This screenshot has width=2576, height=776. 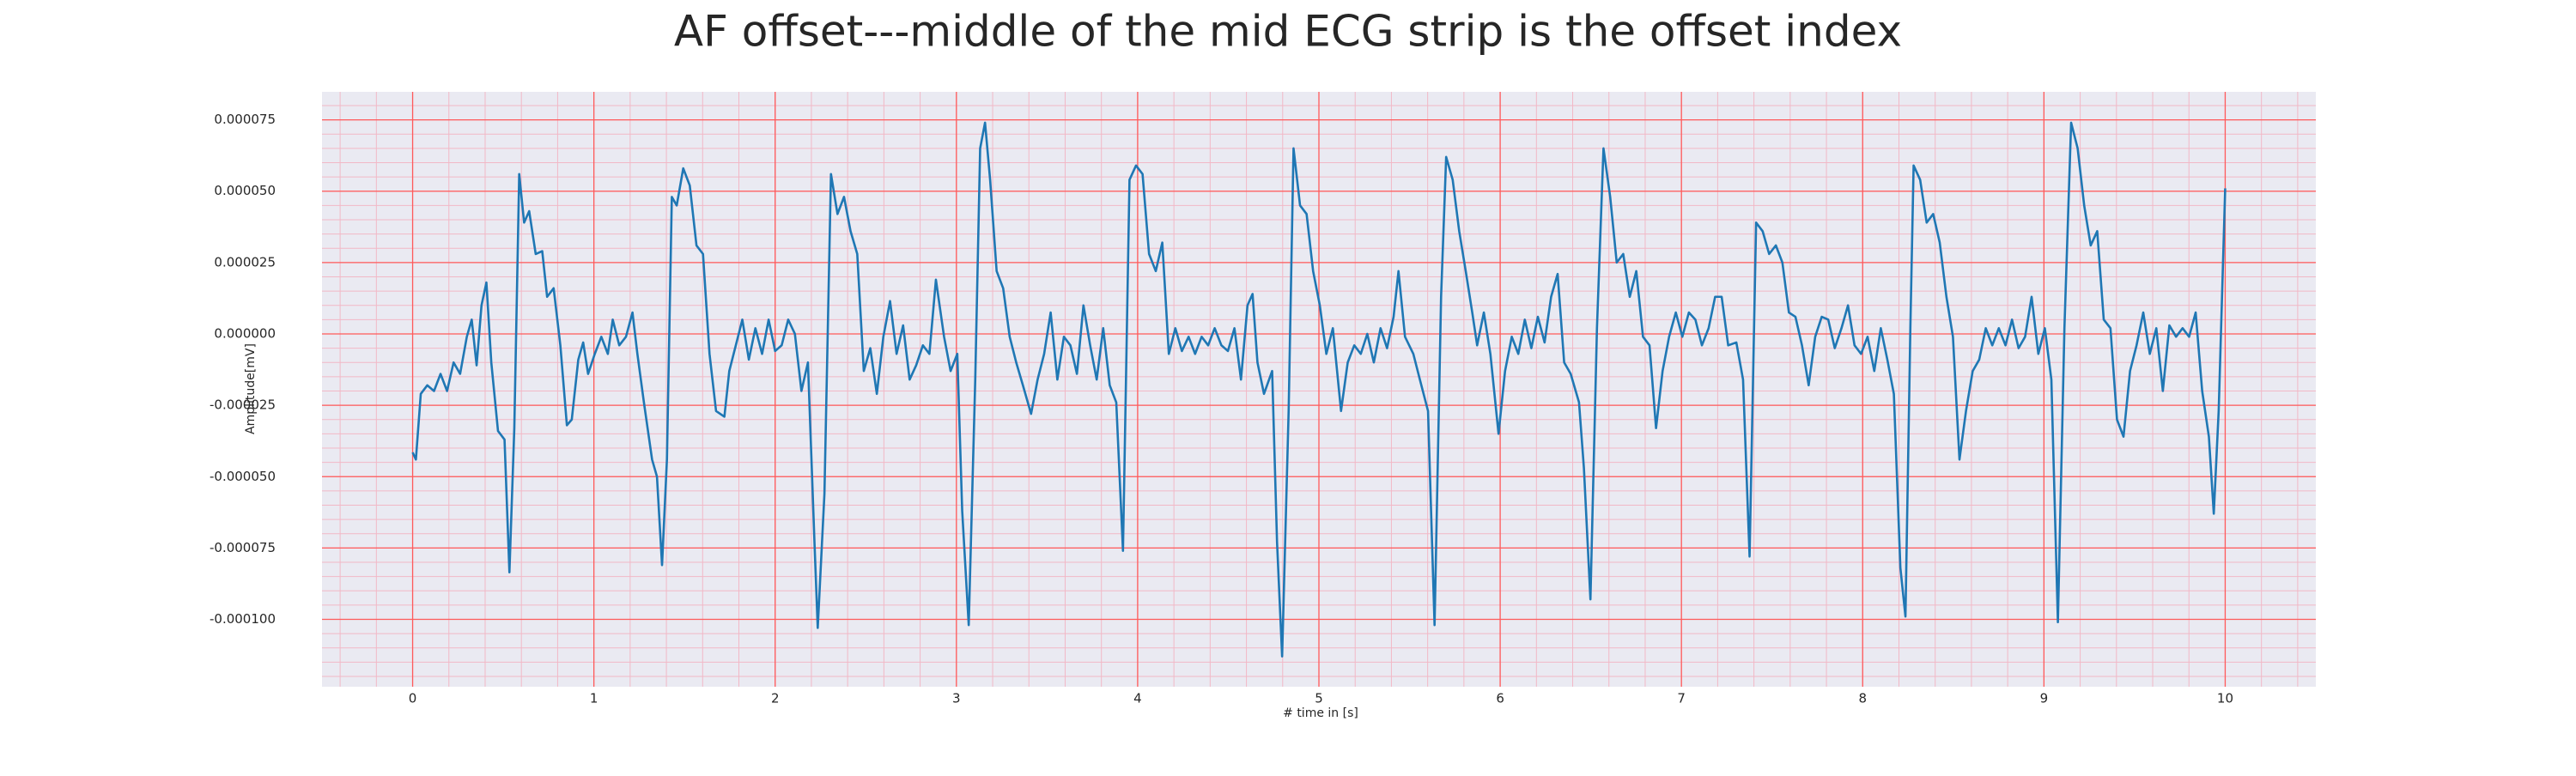 What do you see at coordinates (1500, 699) in the screenshot?
I see `x-tick-label: 6` at bounding box center [1500, 699].